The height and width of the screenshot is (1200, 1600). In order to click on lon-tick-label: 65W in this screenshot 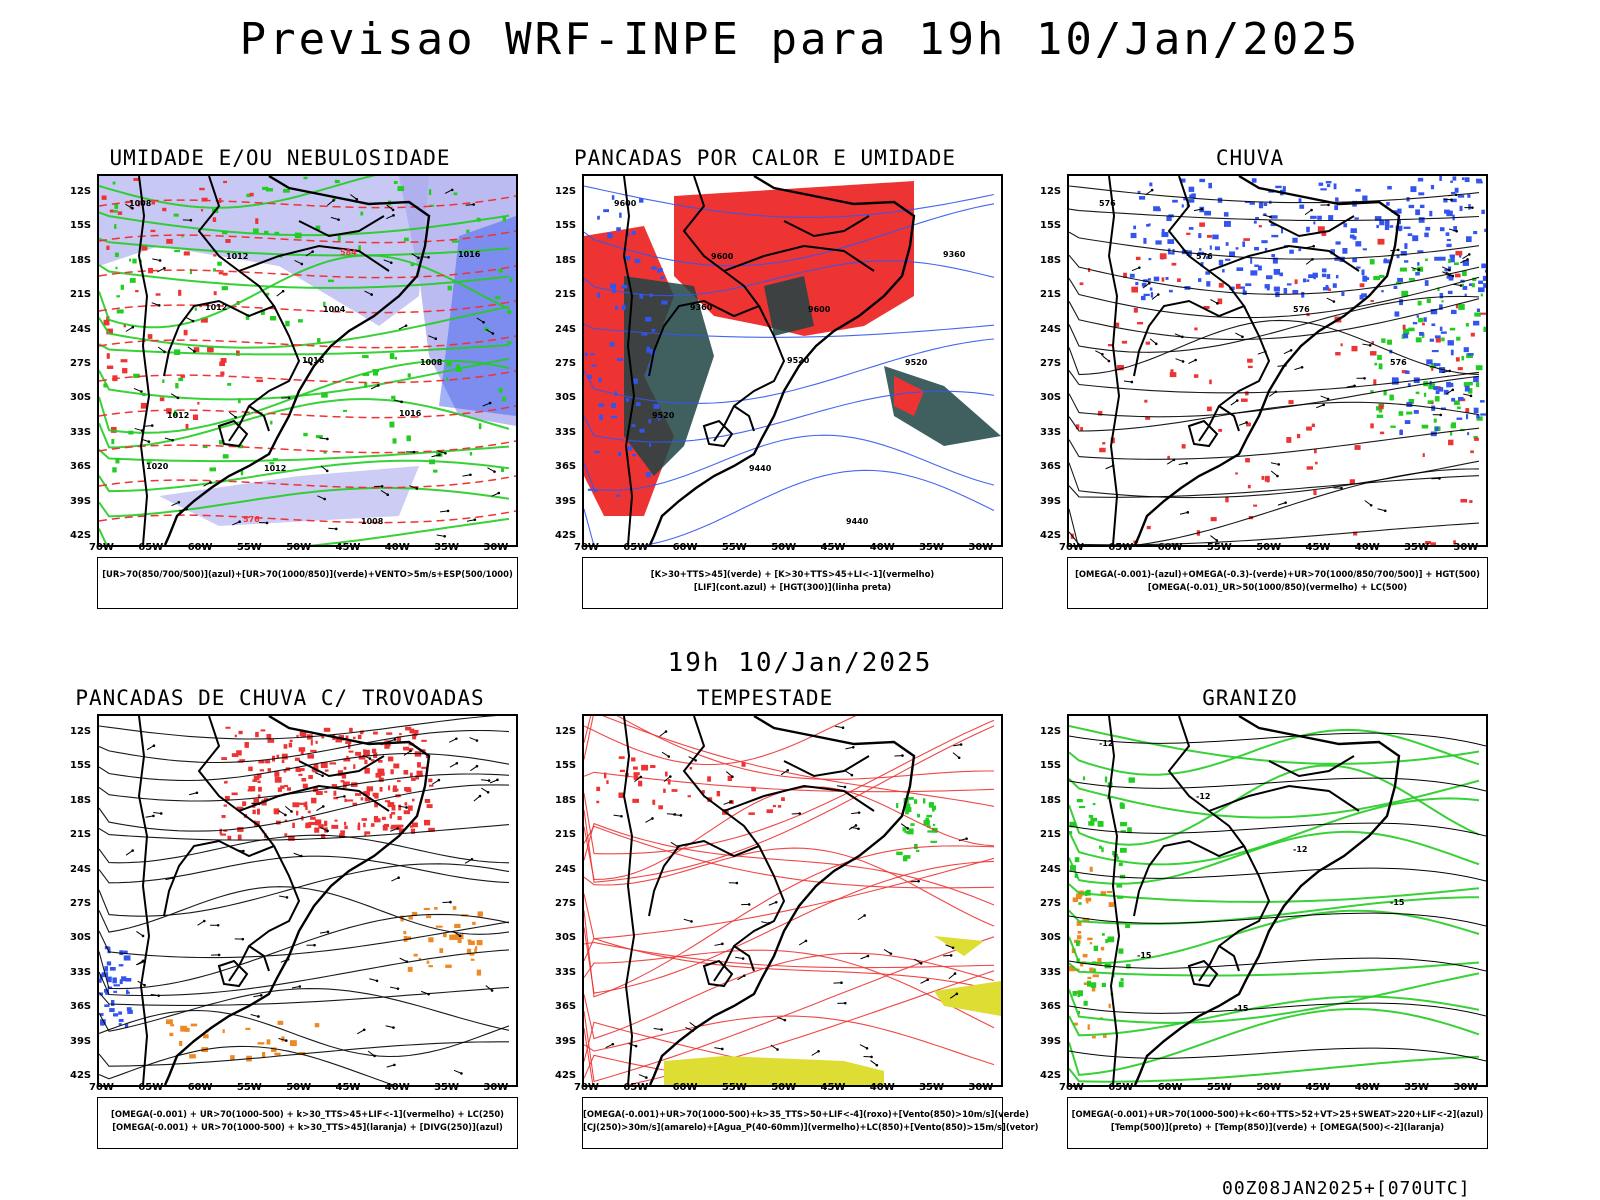, I will do `click(636, 547)`.